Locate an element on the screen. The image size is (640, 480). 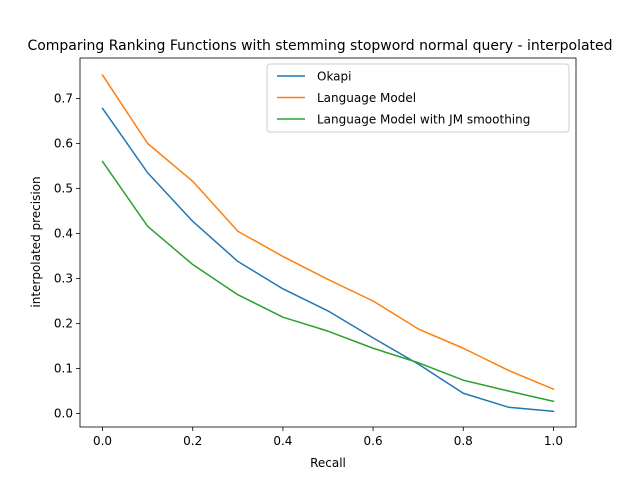
y-tick-label: 0.4 is located at coordinates (63, 234).